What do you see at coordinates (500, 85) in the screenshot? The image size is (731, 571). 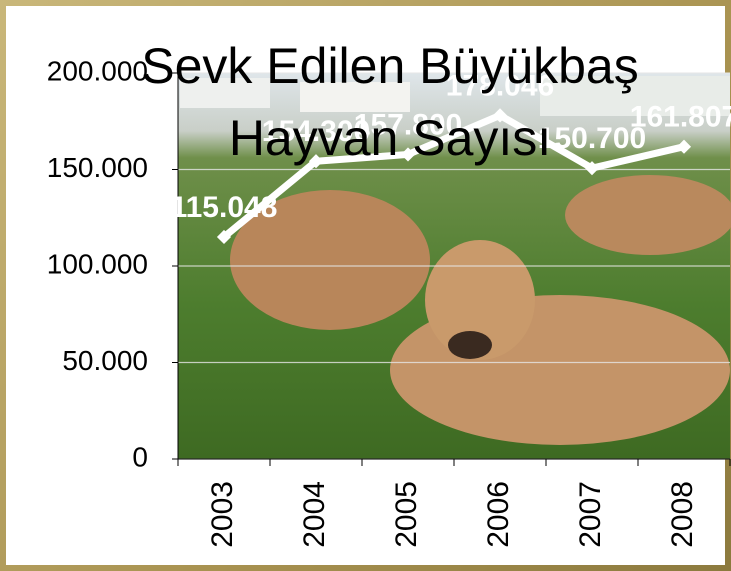 I see `data-label: 178.046` at bounding box center [500, 85].